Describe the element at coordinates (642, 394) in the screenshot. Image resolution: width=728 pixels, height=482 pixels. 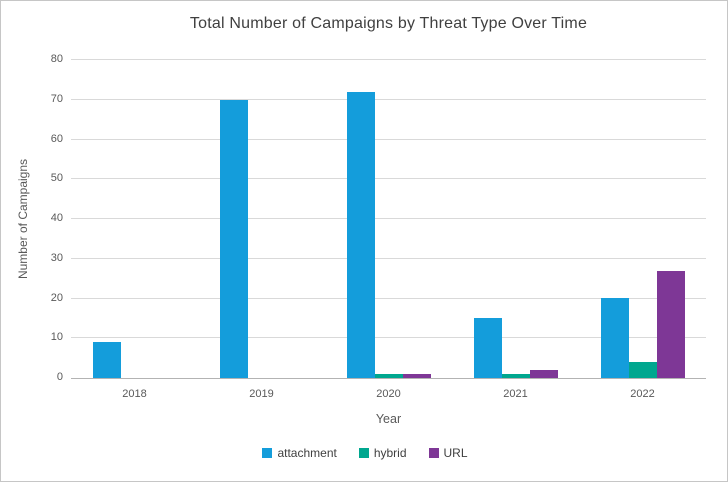
I see `x-tick-label-2022: 2022` at that location.